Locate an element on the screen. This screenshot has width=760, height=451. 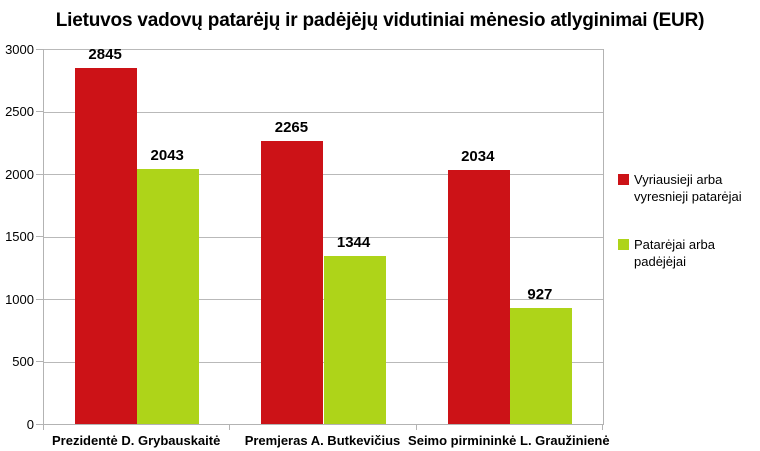
bar-s2-c1 is located at coordinates (168, 296).